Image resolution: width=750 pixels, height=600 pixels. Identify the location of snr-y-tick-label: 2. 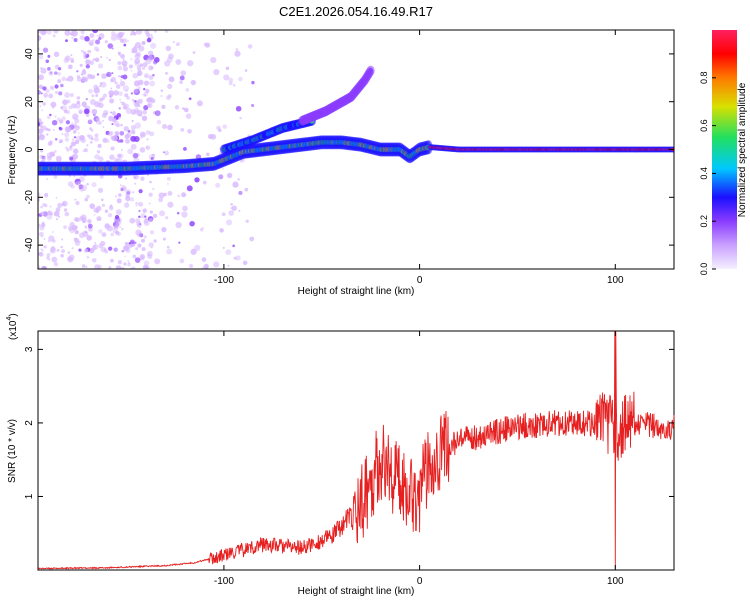
(29, 423).